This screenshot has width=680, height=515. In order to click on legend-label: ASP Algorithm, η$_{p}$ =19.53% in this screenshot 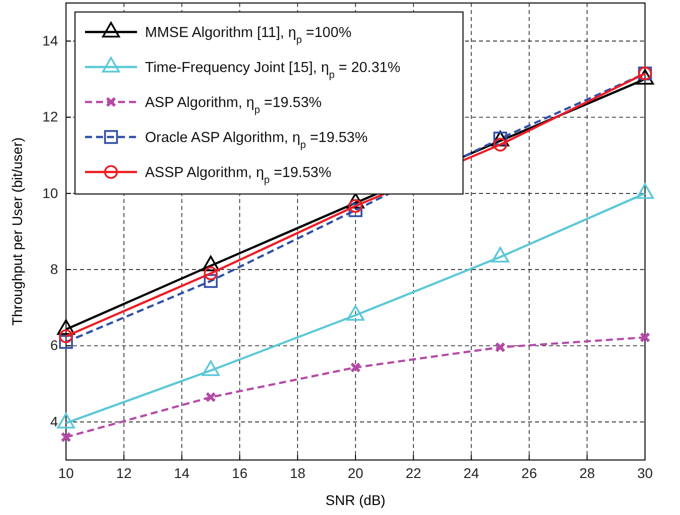, I will do `click(233, 105)`.